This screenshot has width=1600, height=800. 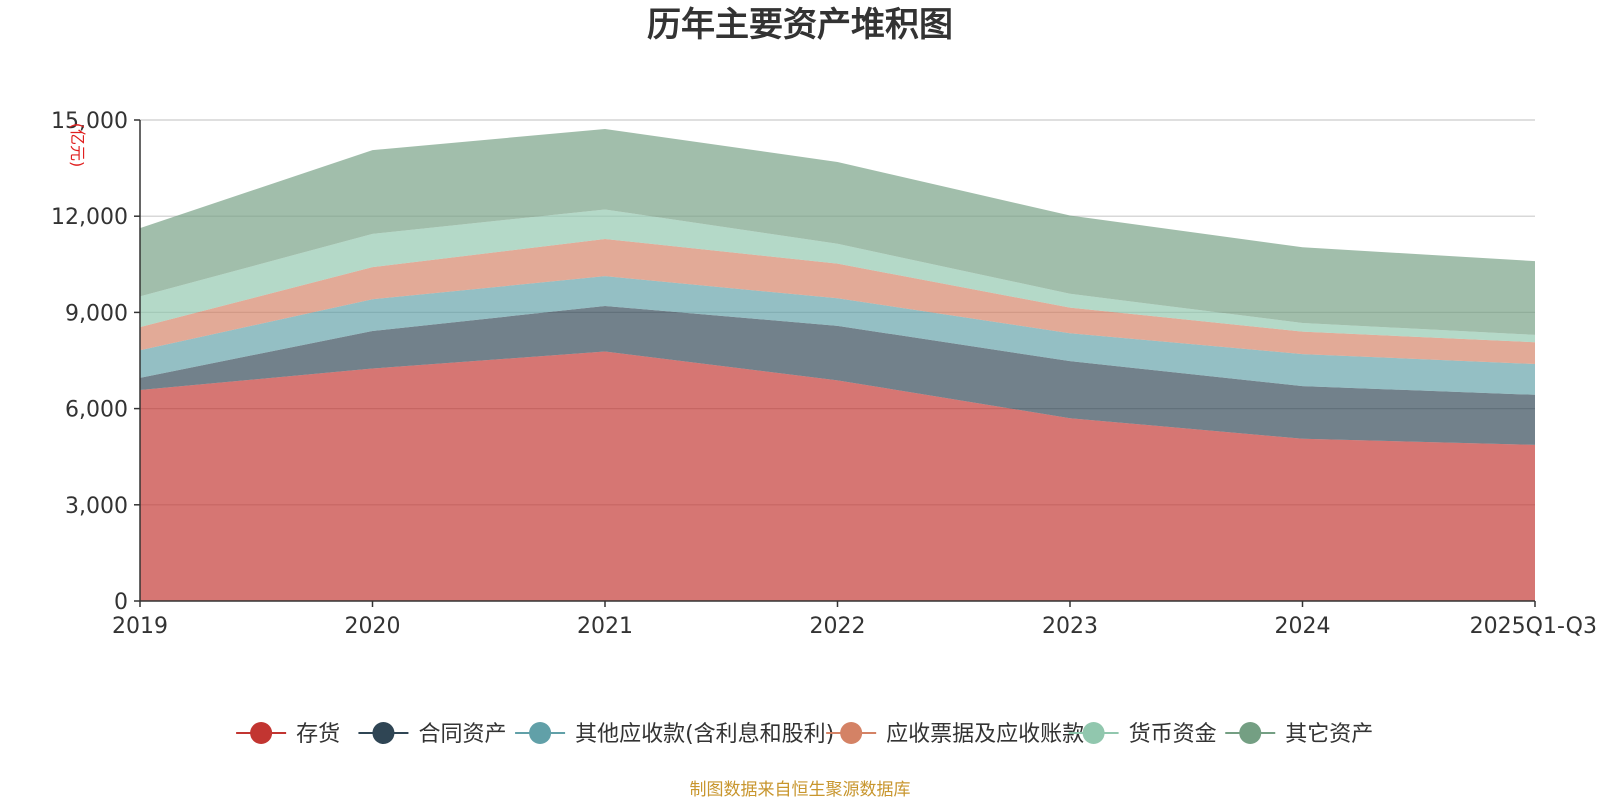 I want to click on y-tick-label: 6,000, so click(x=96, y=410).